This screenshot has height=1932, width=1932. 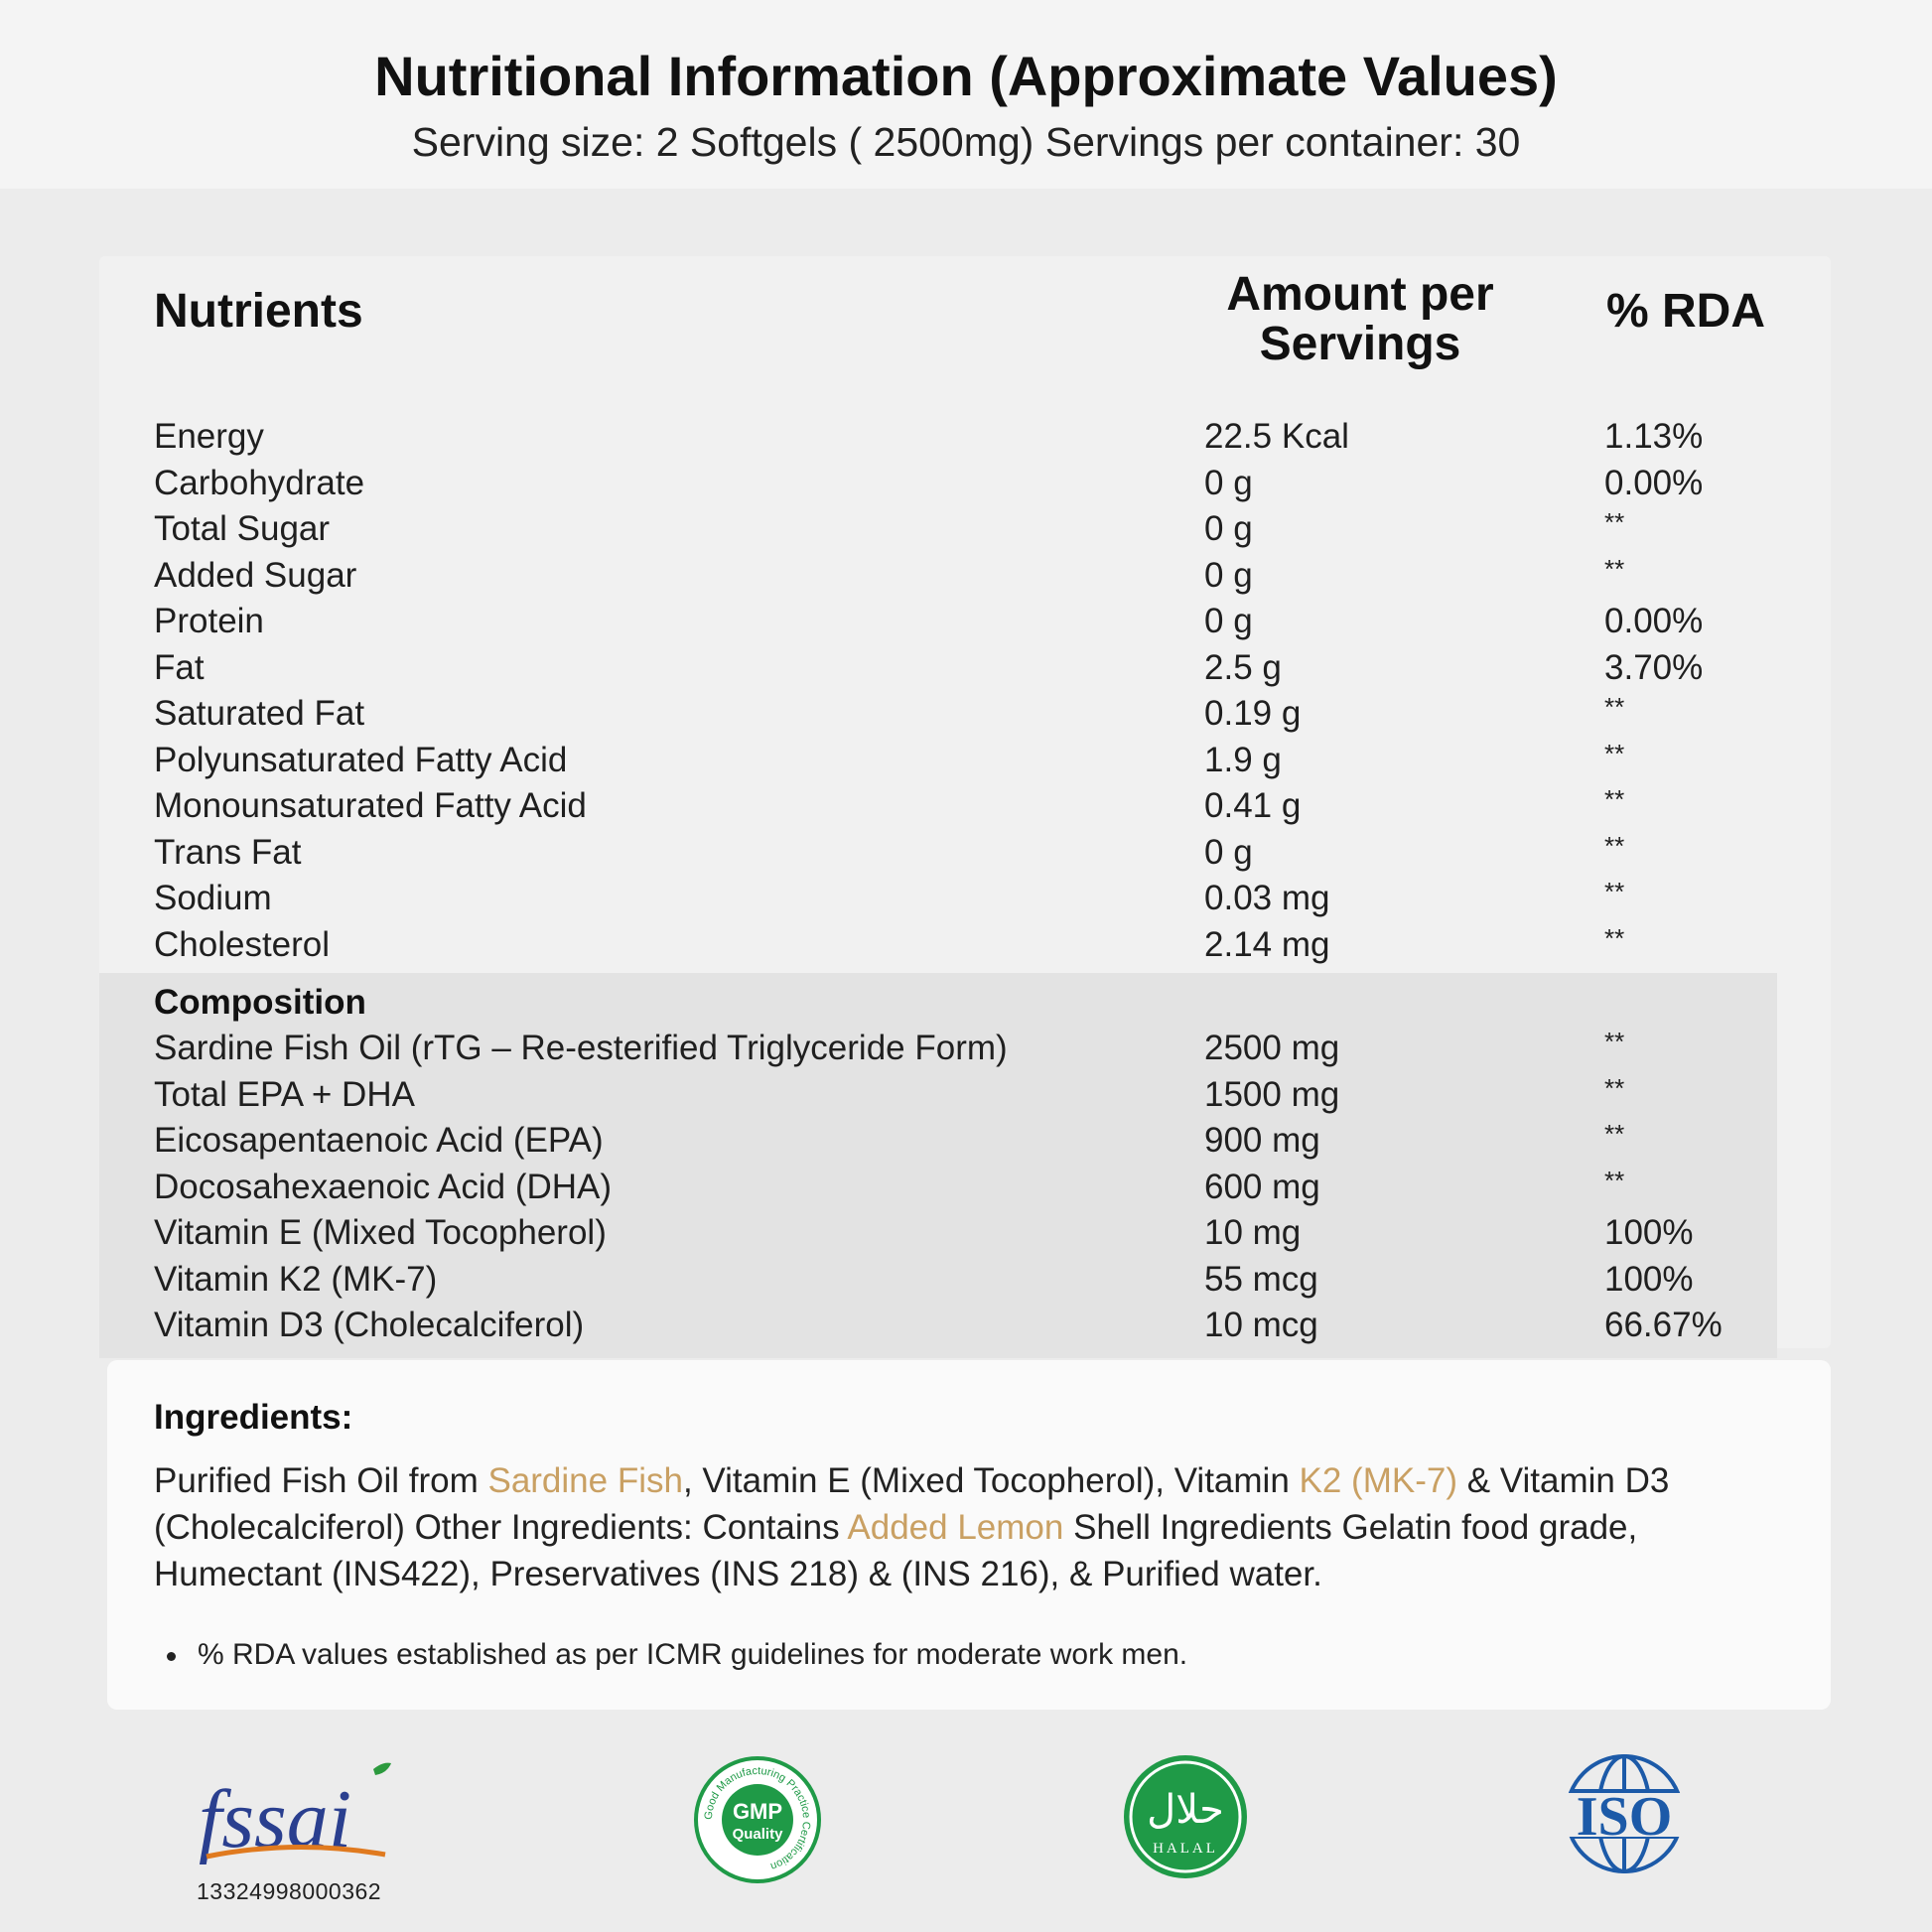 What do you see at coordinates (1654, 667) in the screenshot?
I see `nutrient-rda: 3.70%` at bounding box center [1654, 667].